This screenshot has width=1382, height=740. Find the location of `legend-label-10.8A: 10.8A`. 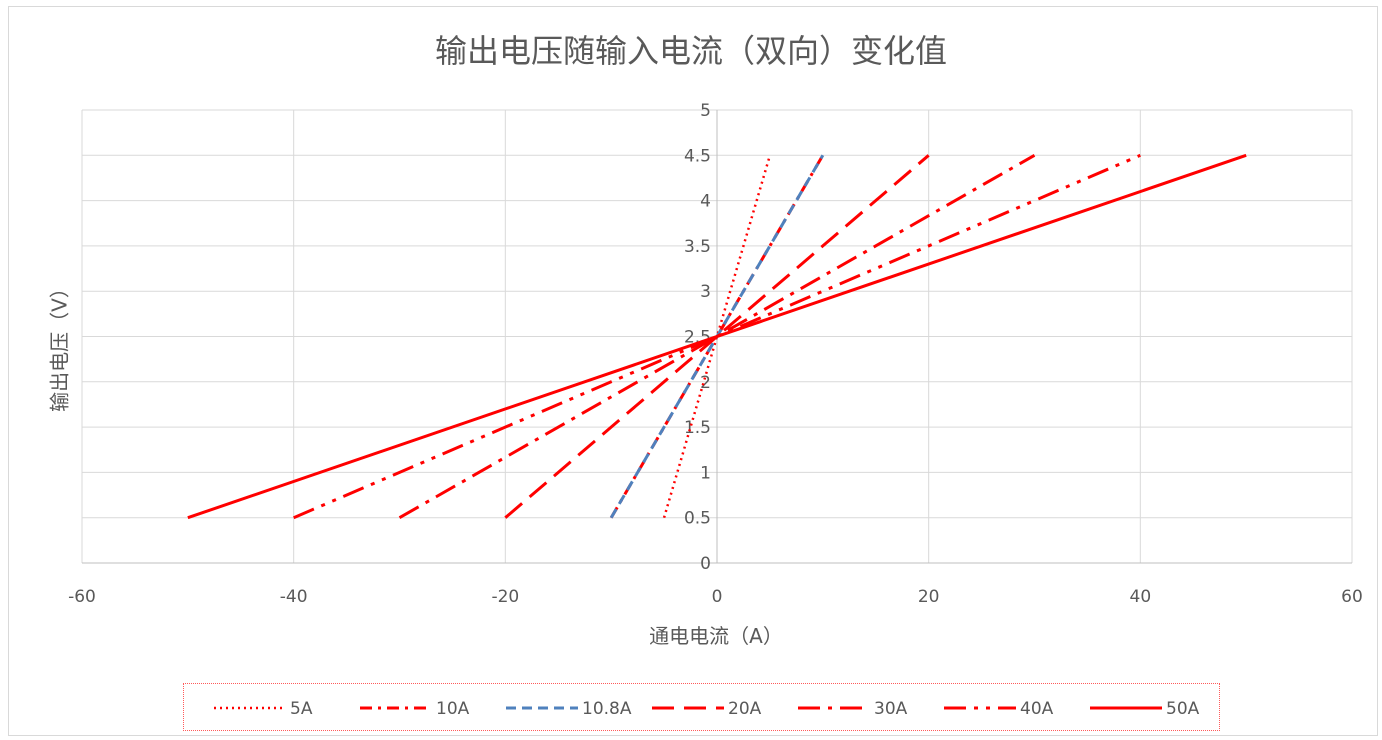

legend-label-10.8A: 10.8A is located at coordinates (607, 709).